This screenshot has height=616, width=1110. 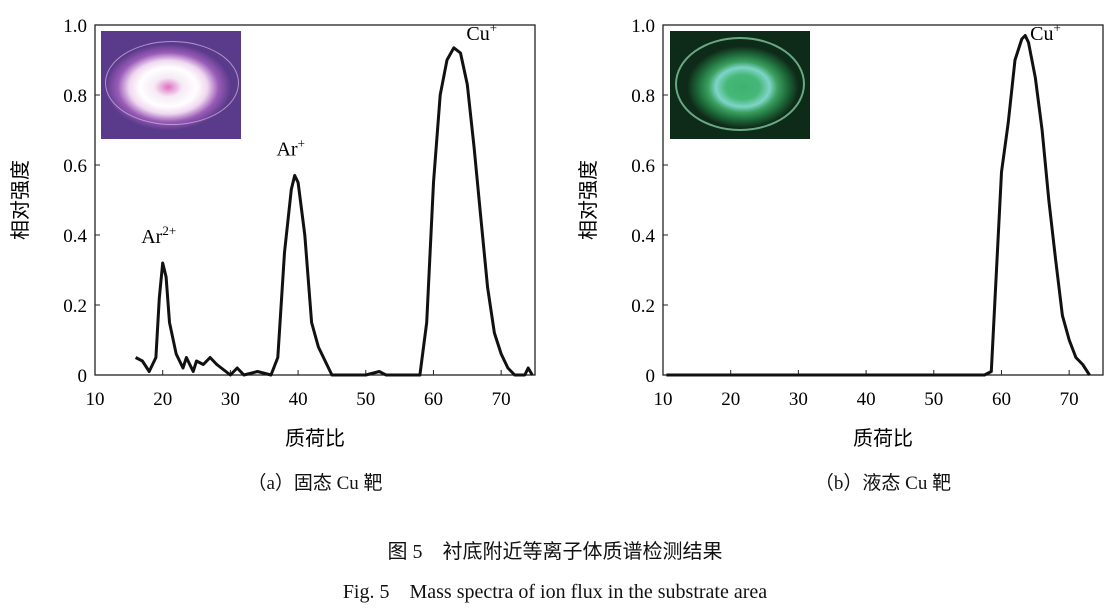 What do you see at coordinates (740, 85) in the screenshot?
I see `plasma-photo-inset-b` at bounding box center [740, 85].